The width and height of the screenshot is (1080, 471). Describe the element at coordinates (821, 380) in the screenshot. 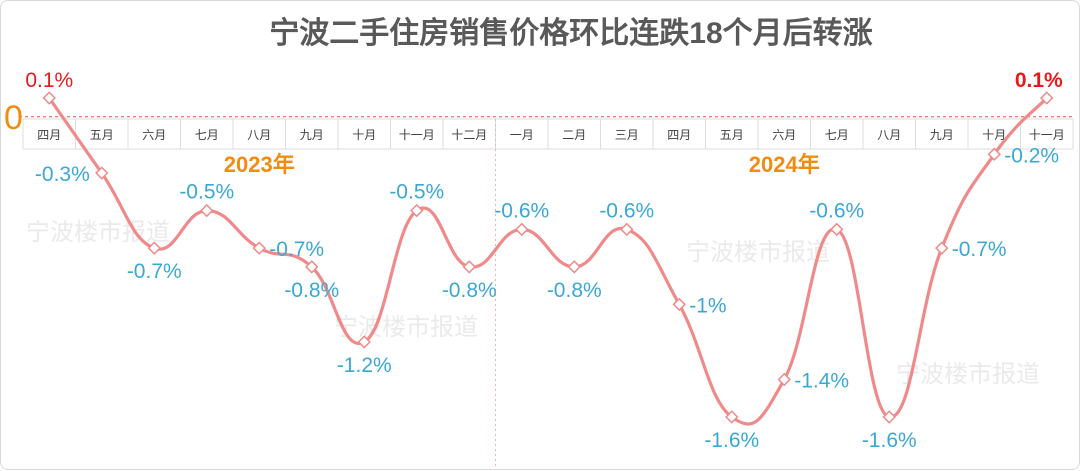

I see `data-label: -1.4%` at that location.